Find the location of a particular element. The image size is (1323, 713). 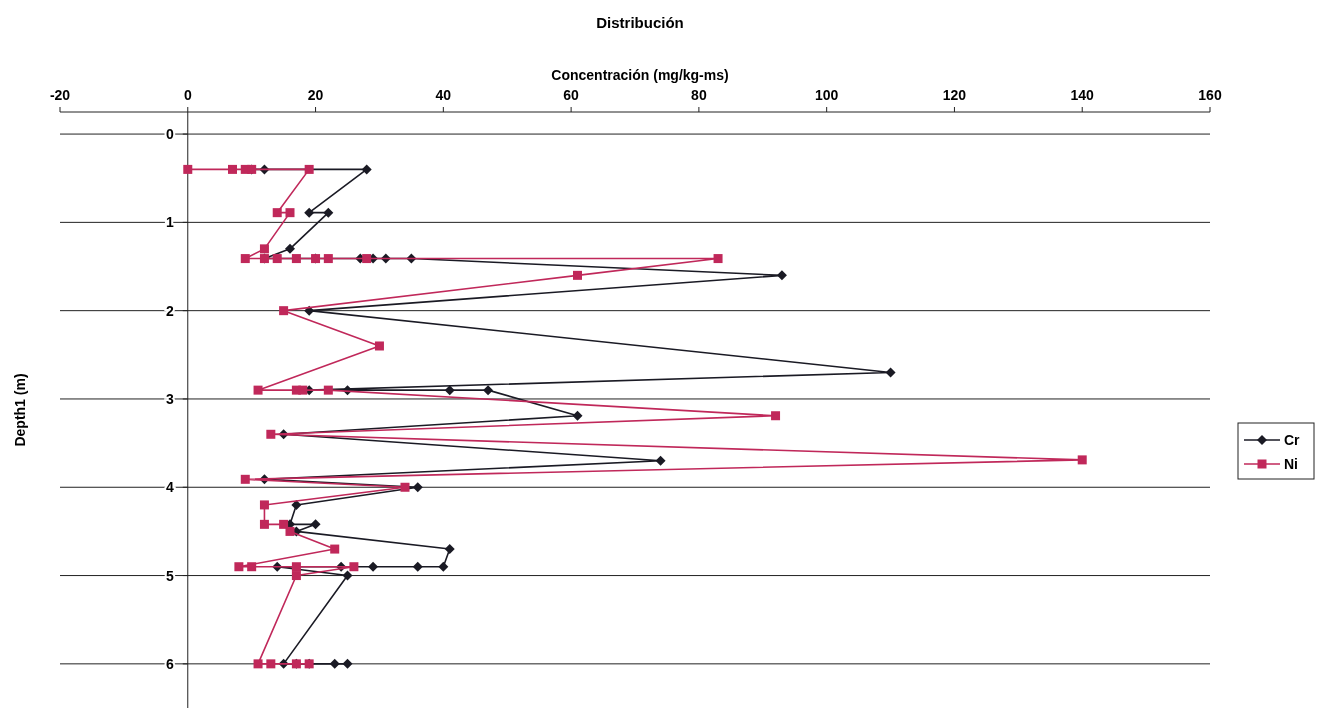

x-tick-label: 20 is located at coordinates (315, 95).